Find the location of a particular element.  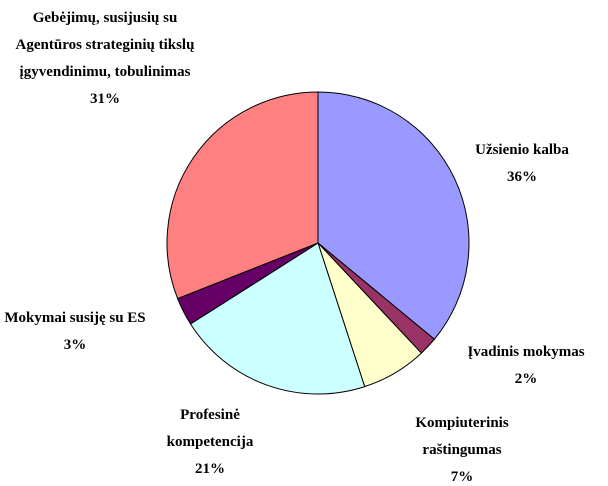

slice-label: Užsienio kalba 36% is located at coordinates (522, 164).